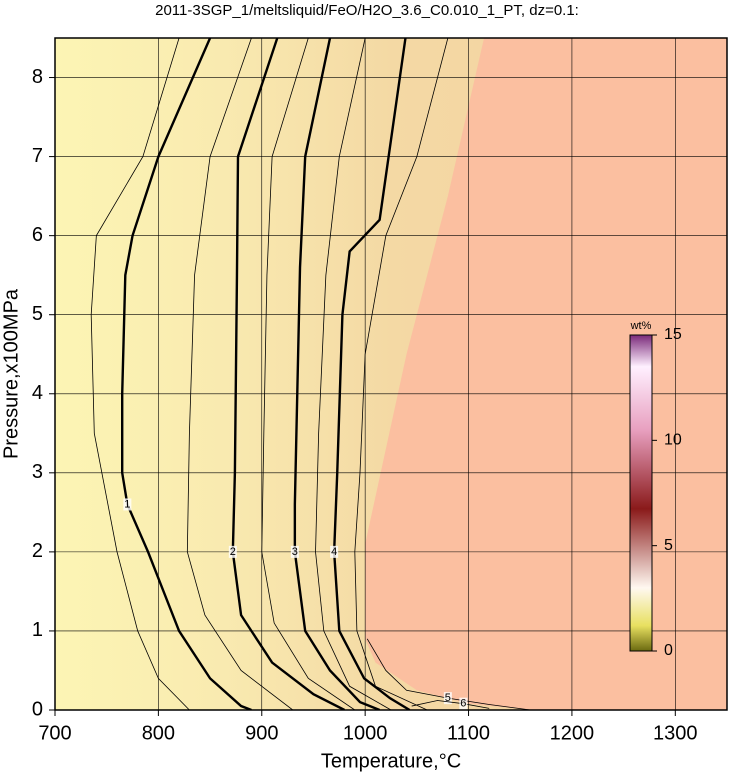 The width and height of the screenshot is (734, 776). What do you see at coordinates (158, 733) in the screenshot?
I see `x-tick-label: 800` at bounding box center [158, 733].